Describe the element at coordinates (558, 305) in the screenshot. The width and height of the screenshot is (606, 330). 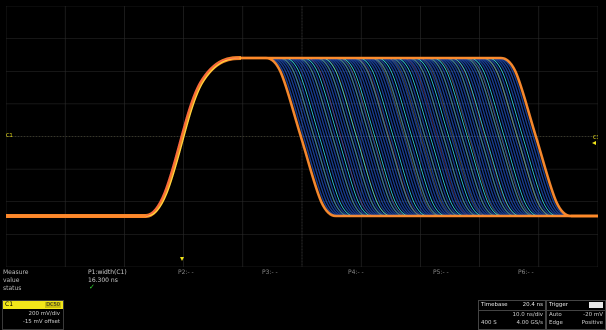
I see `trigger-label: Trigger` at that location.